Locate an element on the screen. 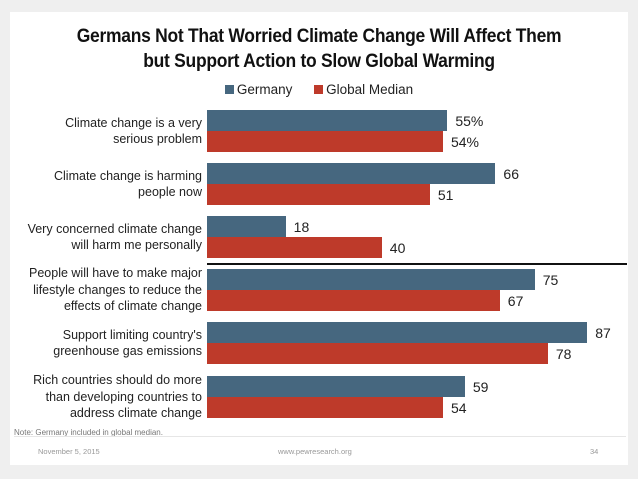 The image size is (638, 479). category-label-line: address climate change is located at coordinates (135, 413).